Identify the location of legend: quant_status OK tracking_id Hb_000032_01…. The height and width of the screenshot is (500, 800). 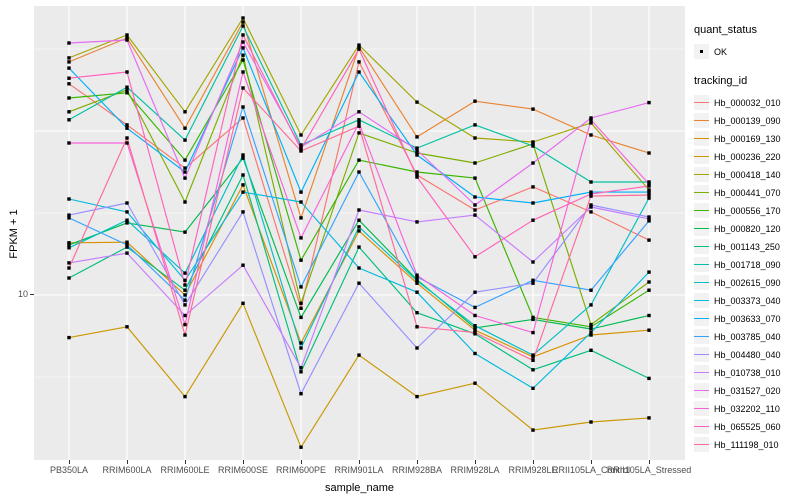
(747, 239).